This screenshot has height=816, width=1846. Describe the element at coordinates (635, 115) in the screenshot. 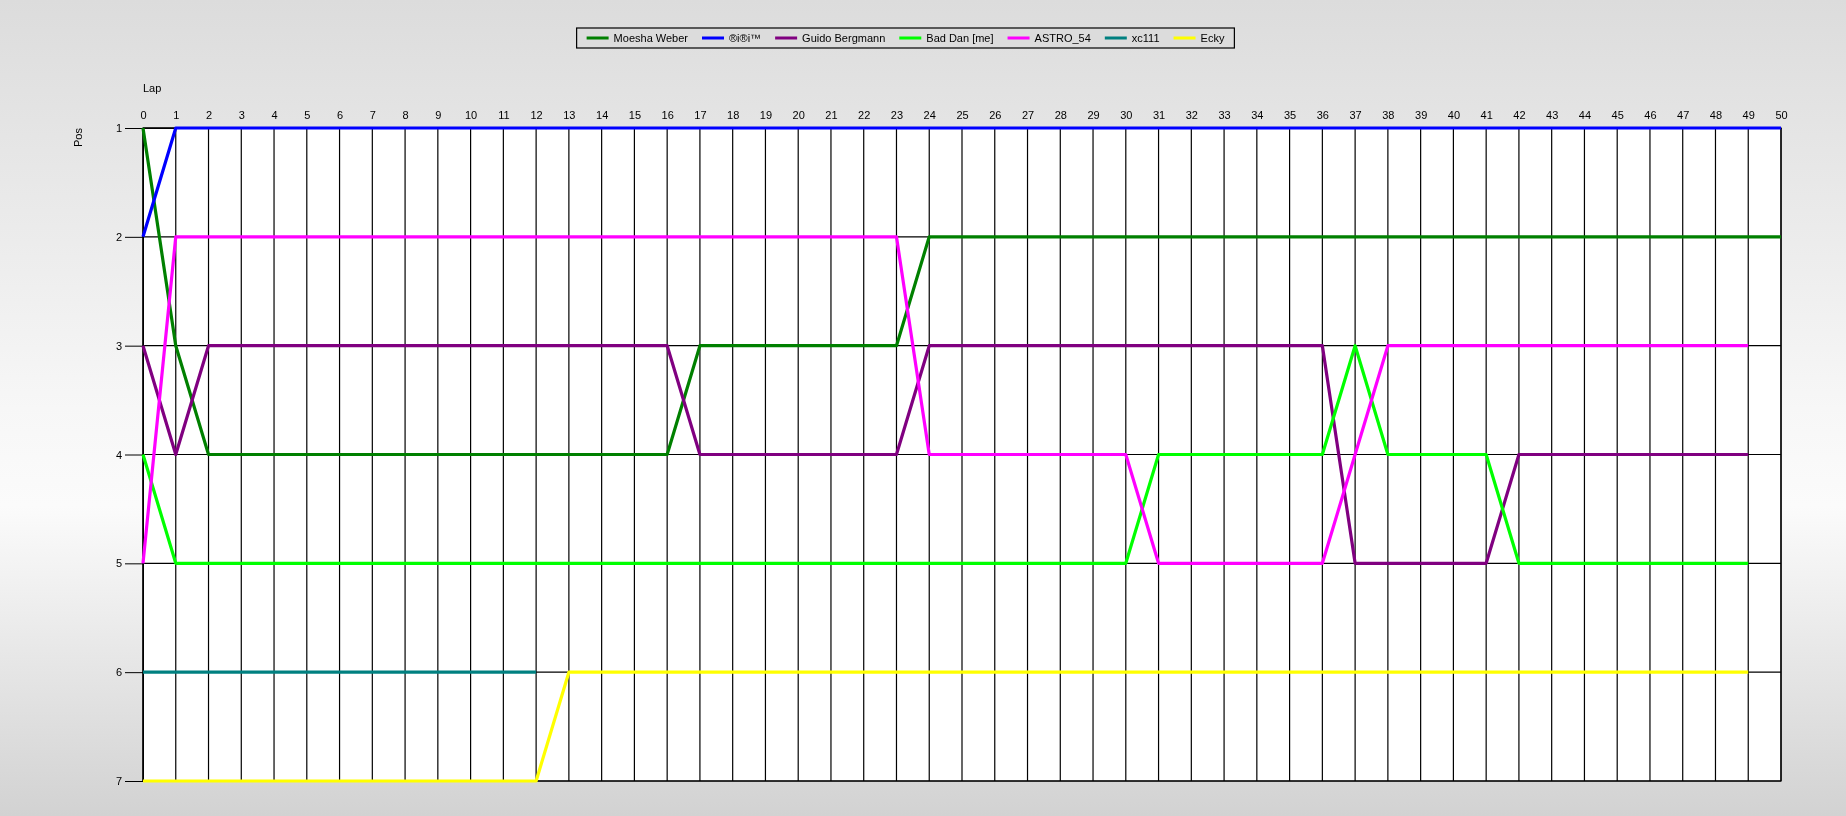

I see `x-tick-label: 15` at that location.